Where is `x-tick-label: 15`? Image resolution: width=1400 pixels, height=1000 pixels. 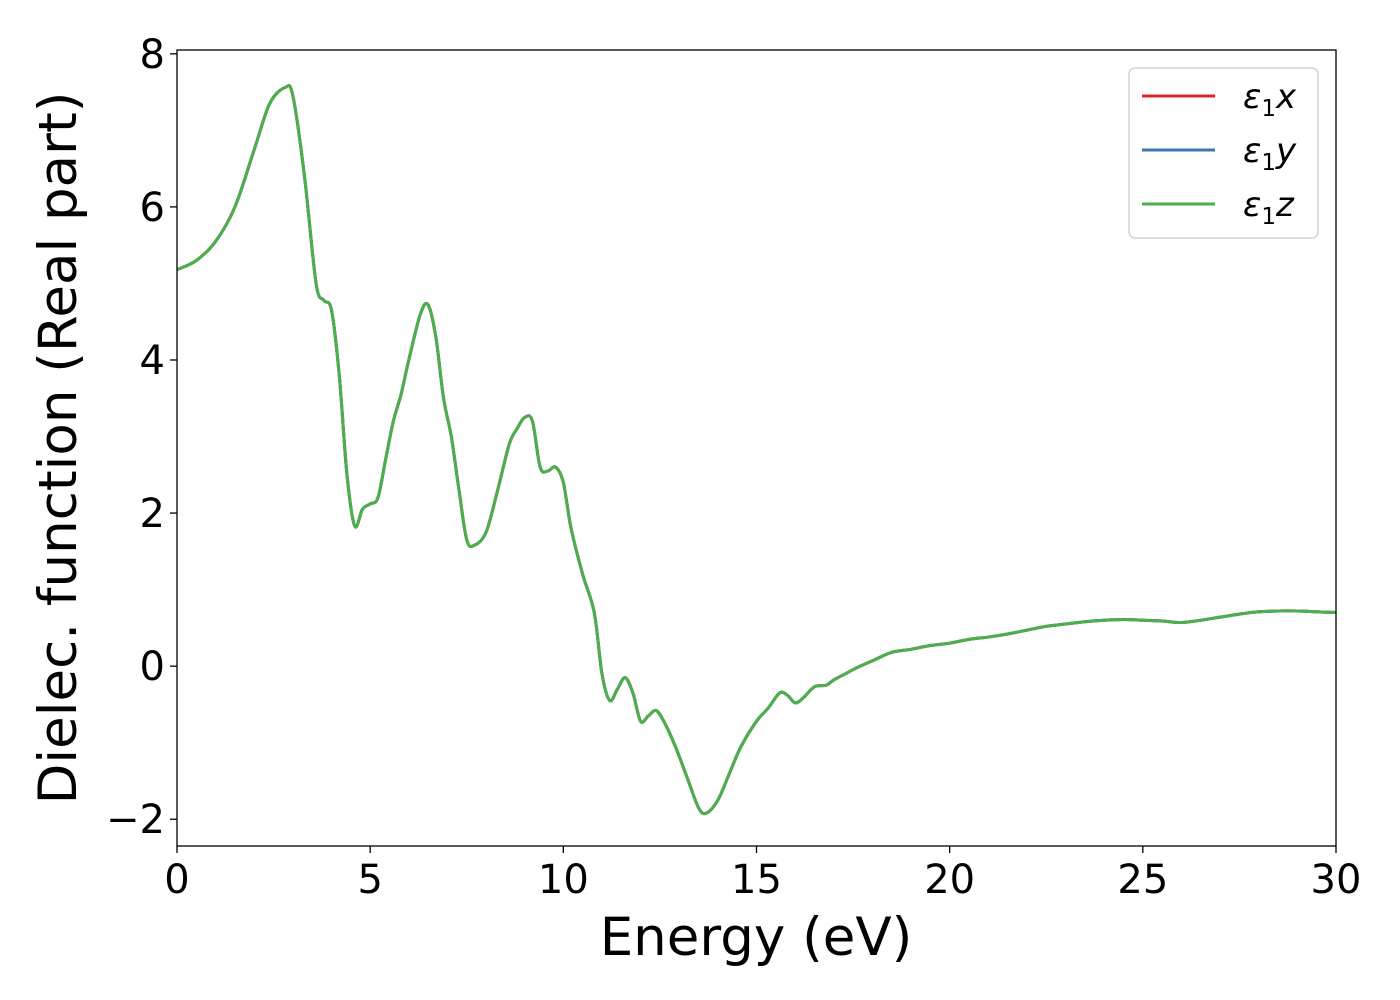 x-tick-label: 15 is located at coordinates (756, 880).